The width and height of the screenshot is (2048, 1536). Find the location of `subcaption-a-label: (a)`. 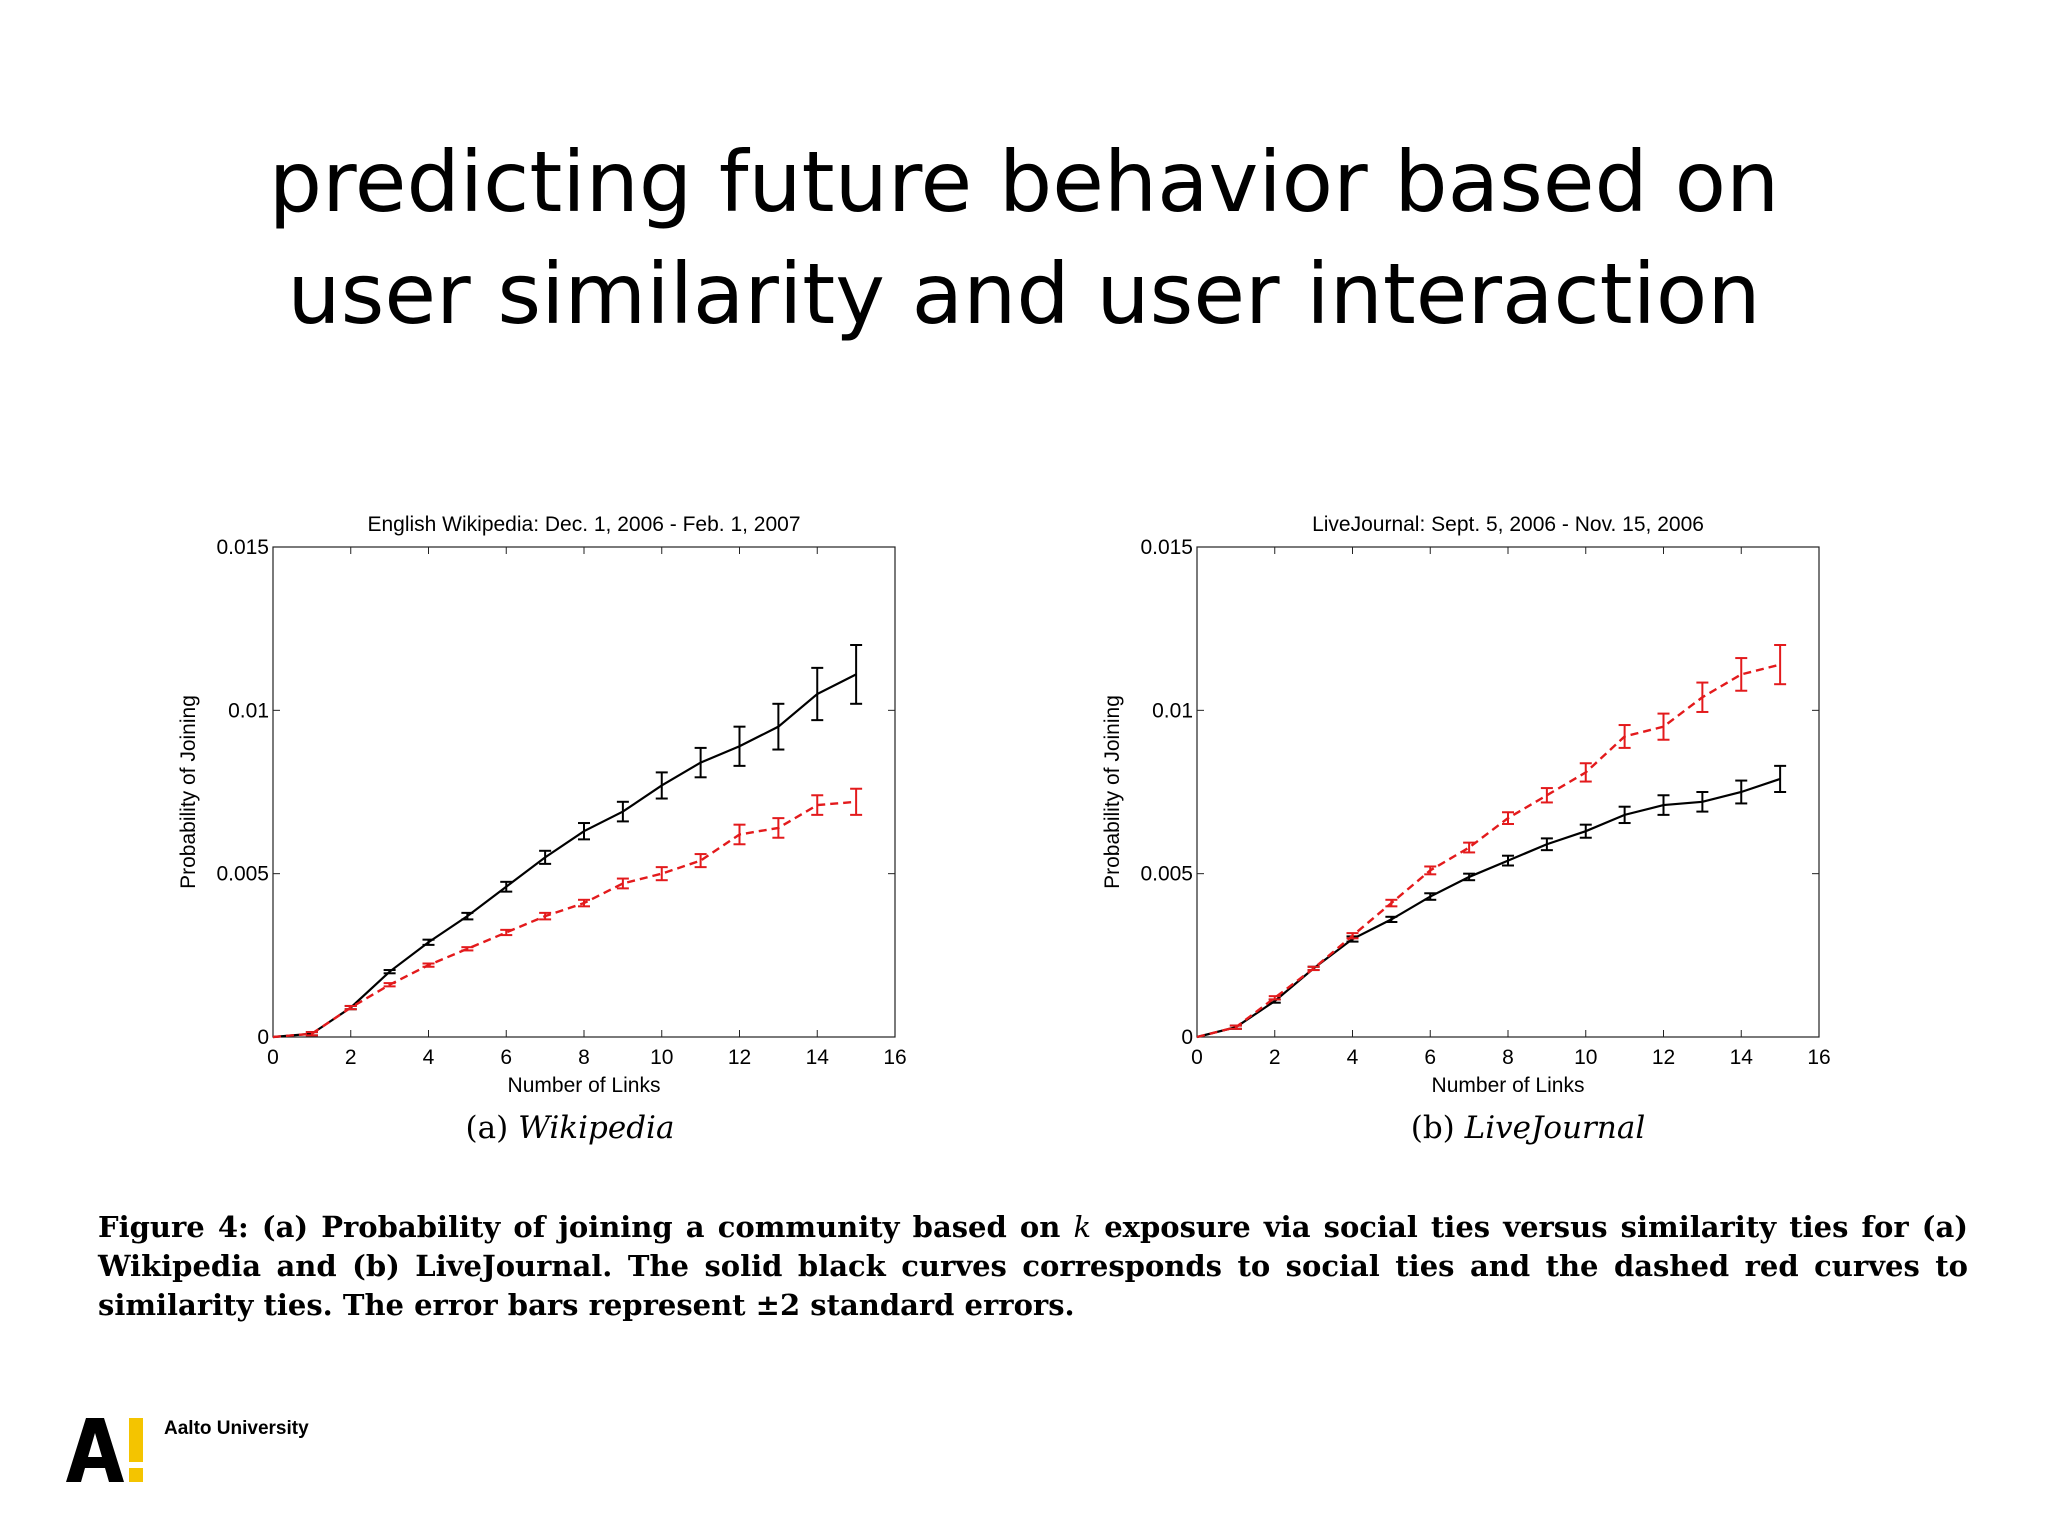

subcaption-a-label: (a) is located at coordinates (487, 1128).